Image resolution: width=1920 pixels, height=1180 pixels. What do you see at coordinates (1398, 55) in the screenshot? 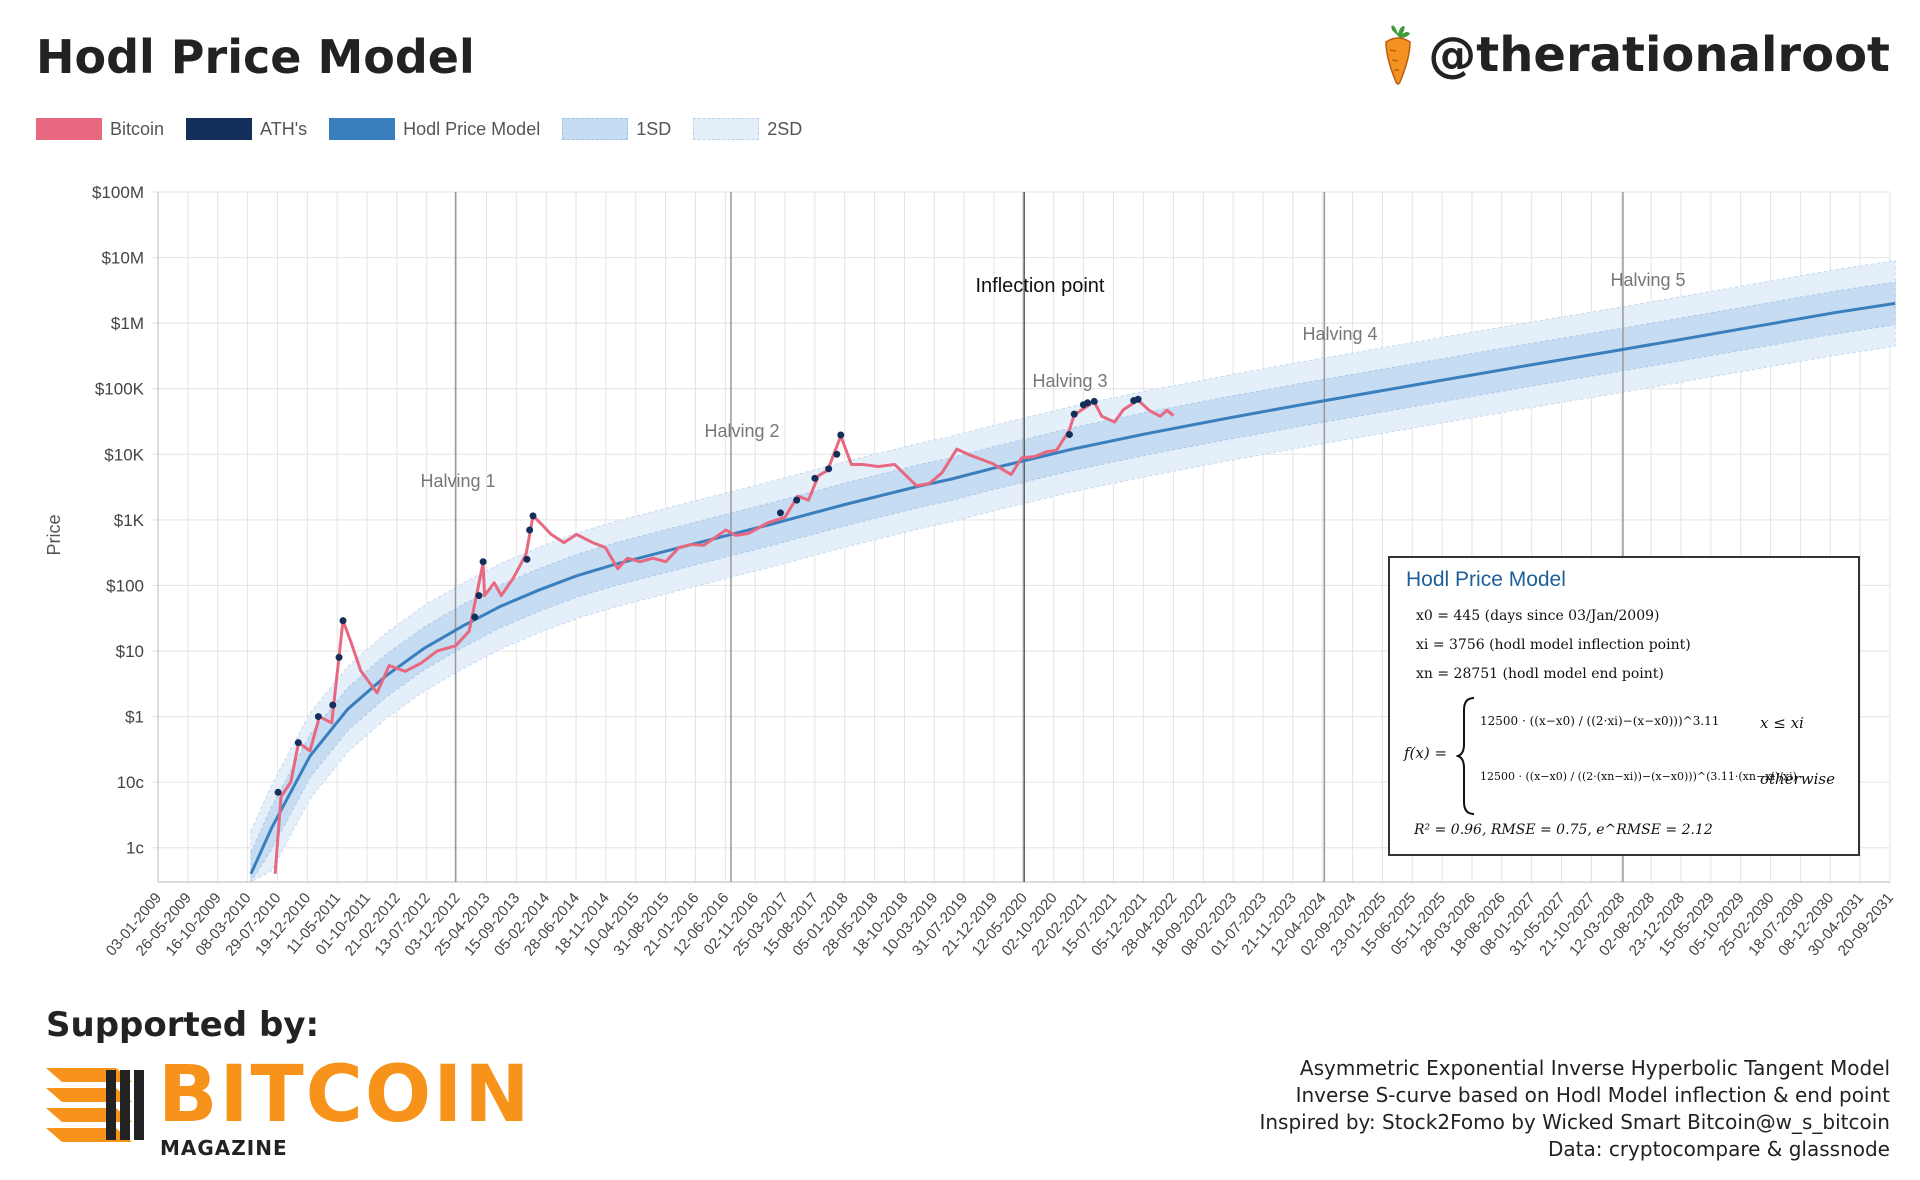
I see `carrot-icon` at bounding box center [1398, 55].